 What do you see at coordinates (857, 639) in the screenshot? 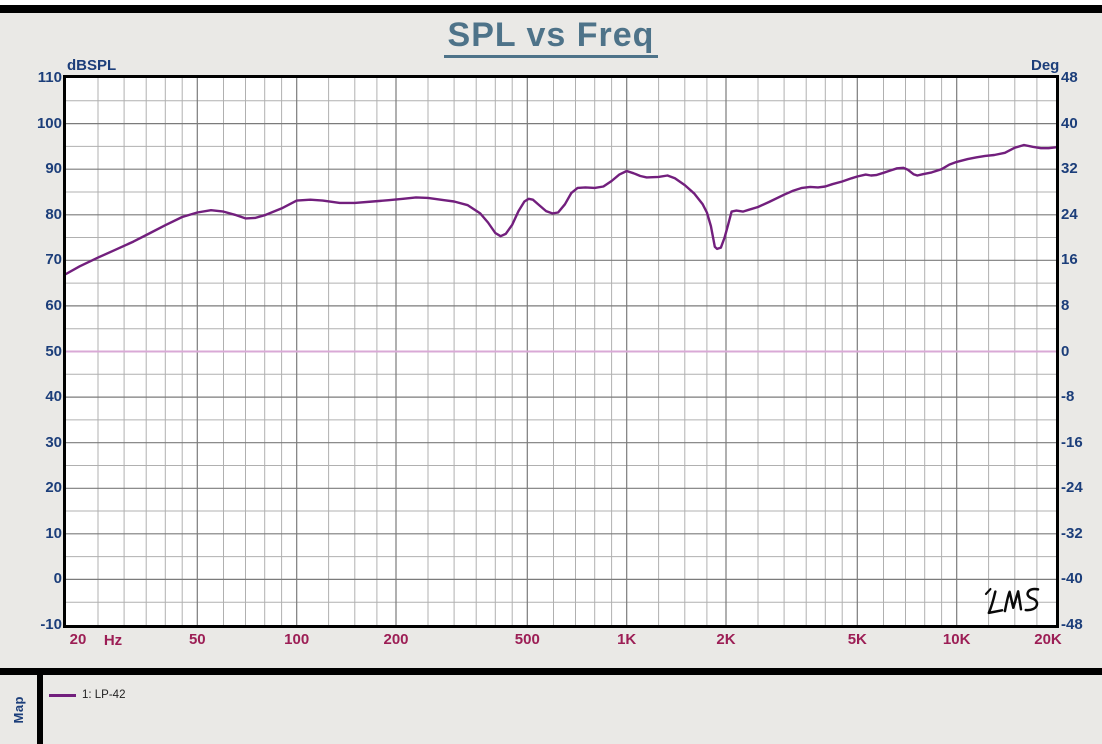
I see `x-tick-5K: 5K` at bounding box center [857, 639].